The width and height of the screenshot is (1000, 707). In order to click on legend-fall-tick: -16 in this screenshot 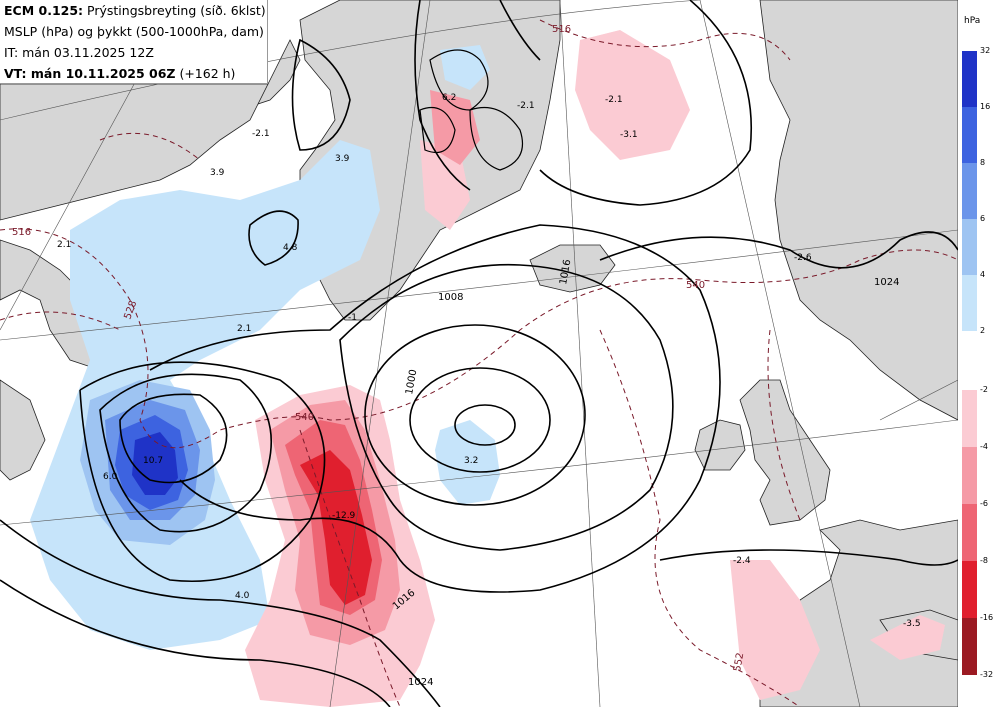, I will do `click(987, 617)`.